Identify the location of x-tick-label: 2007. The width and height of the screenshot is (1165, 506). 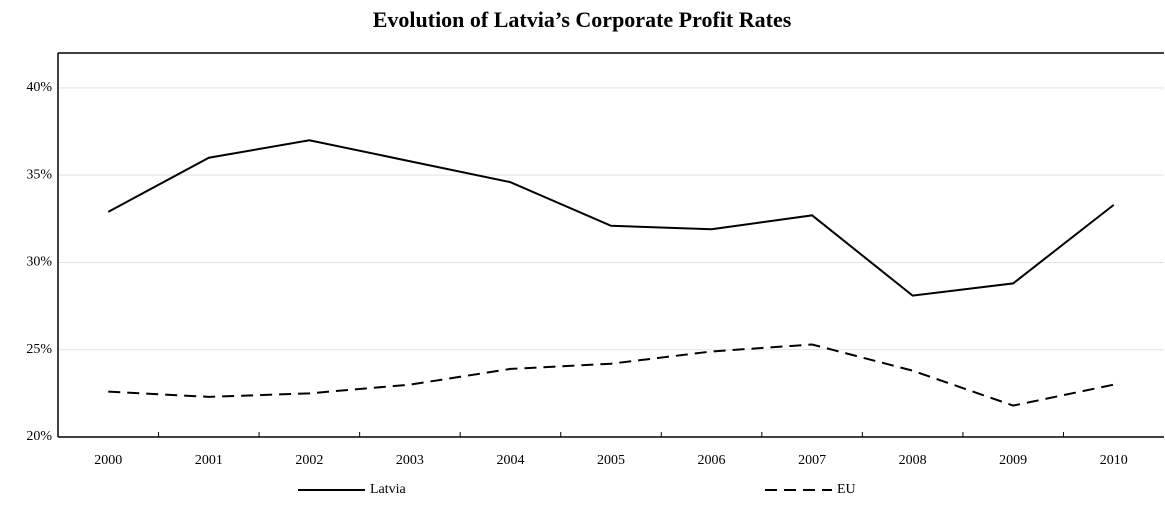
(812, 460).